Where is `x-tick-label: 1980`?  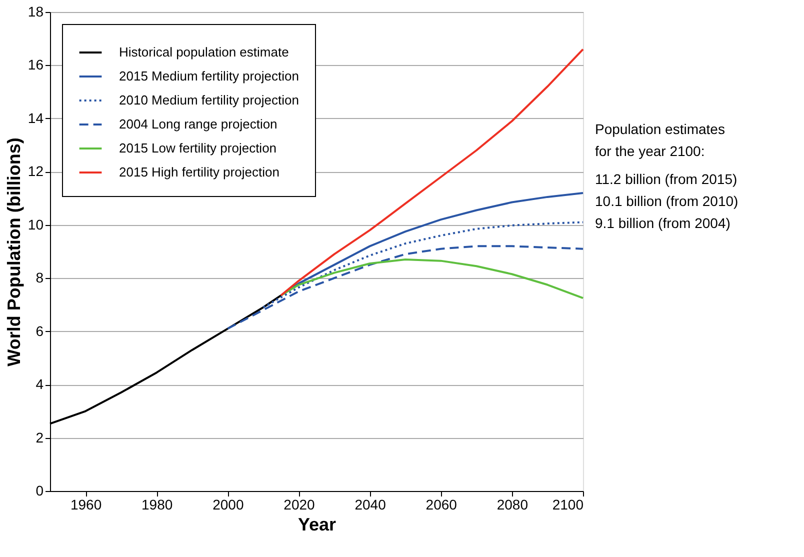 x-tick-label: 1980 is located at coordinates (157, 504).